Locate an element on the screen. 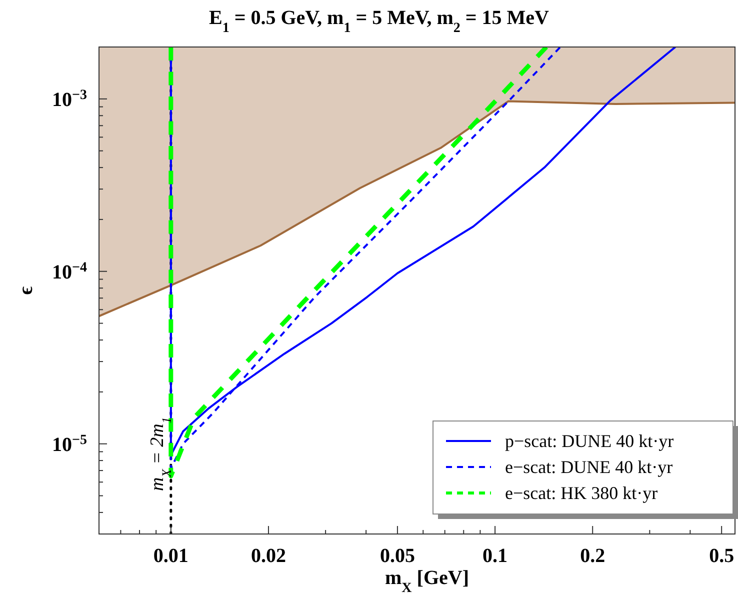 The image size is (738, 600). x-tick-label: 0.01 is located at coordinates (170, 556).